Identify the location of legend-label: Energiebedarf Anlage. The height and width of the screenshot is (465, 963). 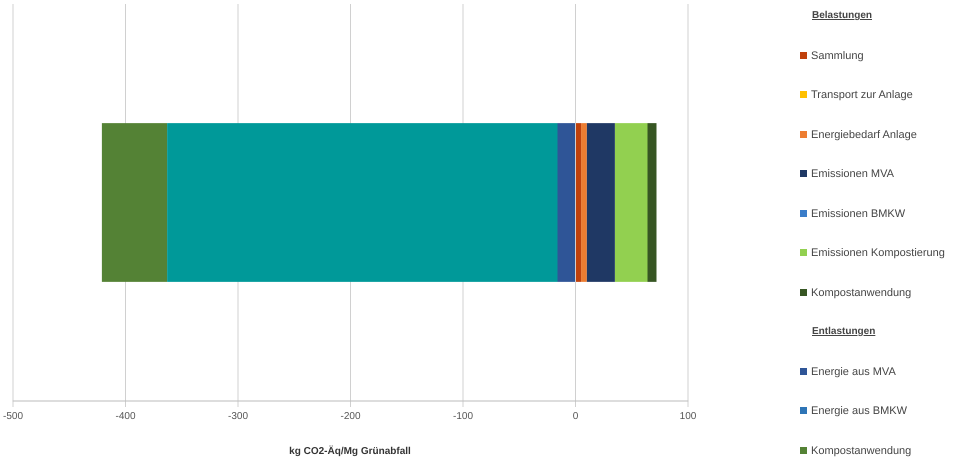
(864, 135).